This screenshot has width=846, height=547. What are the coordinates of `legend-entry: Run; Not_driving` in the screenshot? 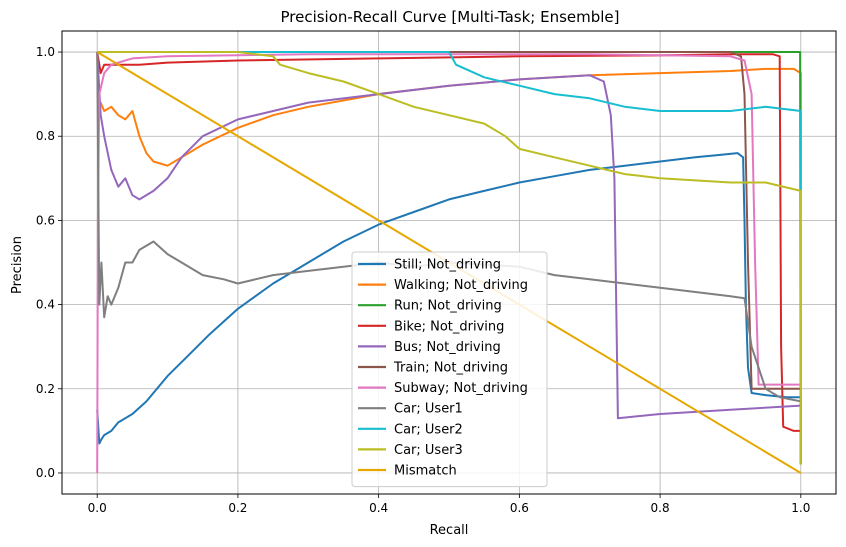 It's located at (448, 306).